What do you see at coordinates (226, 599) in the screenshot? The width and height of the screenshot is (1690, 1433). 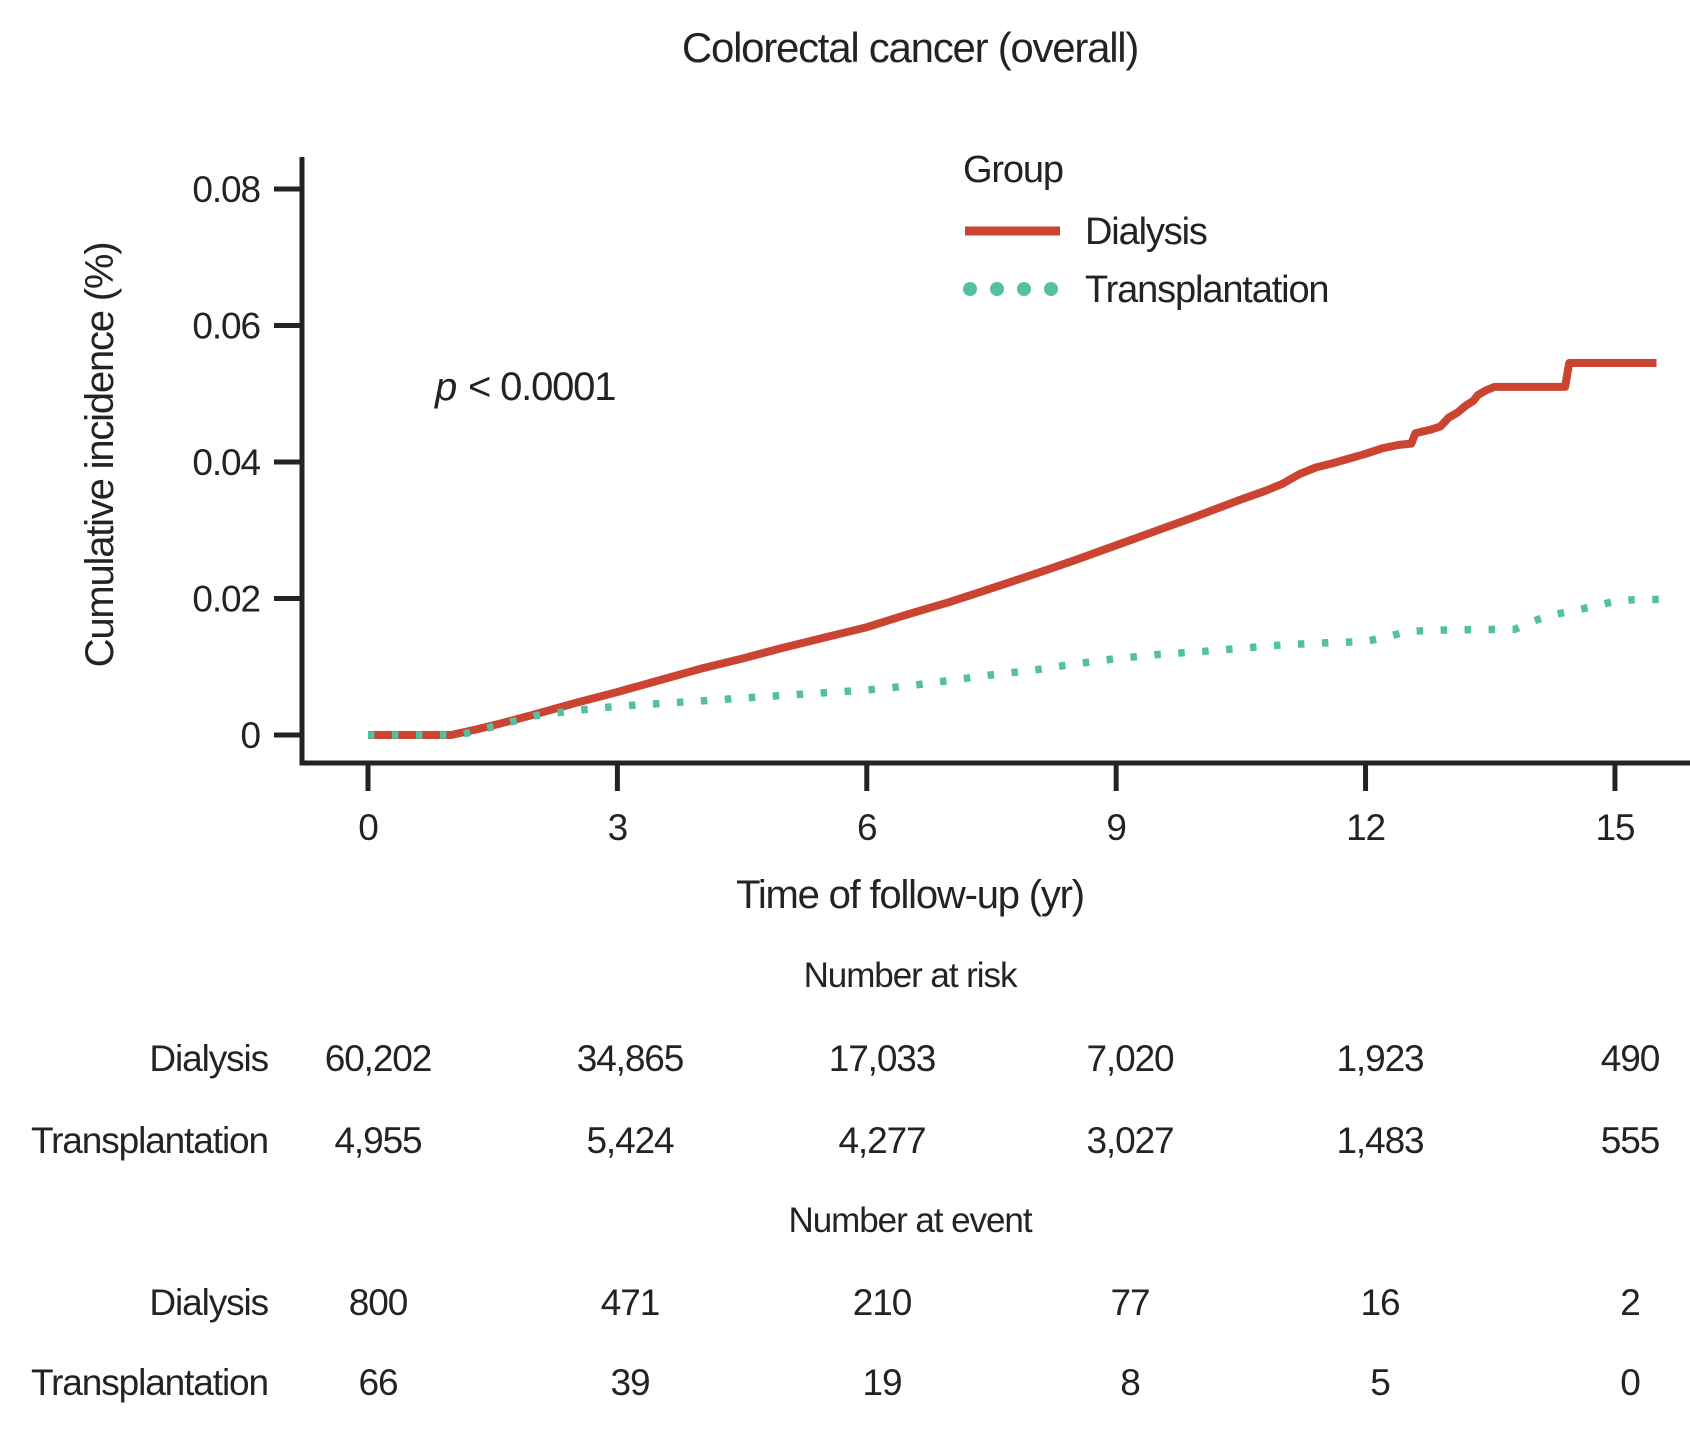 I see `y-tick-label: 0.02` at bounding box center [226, 599].